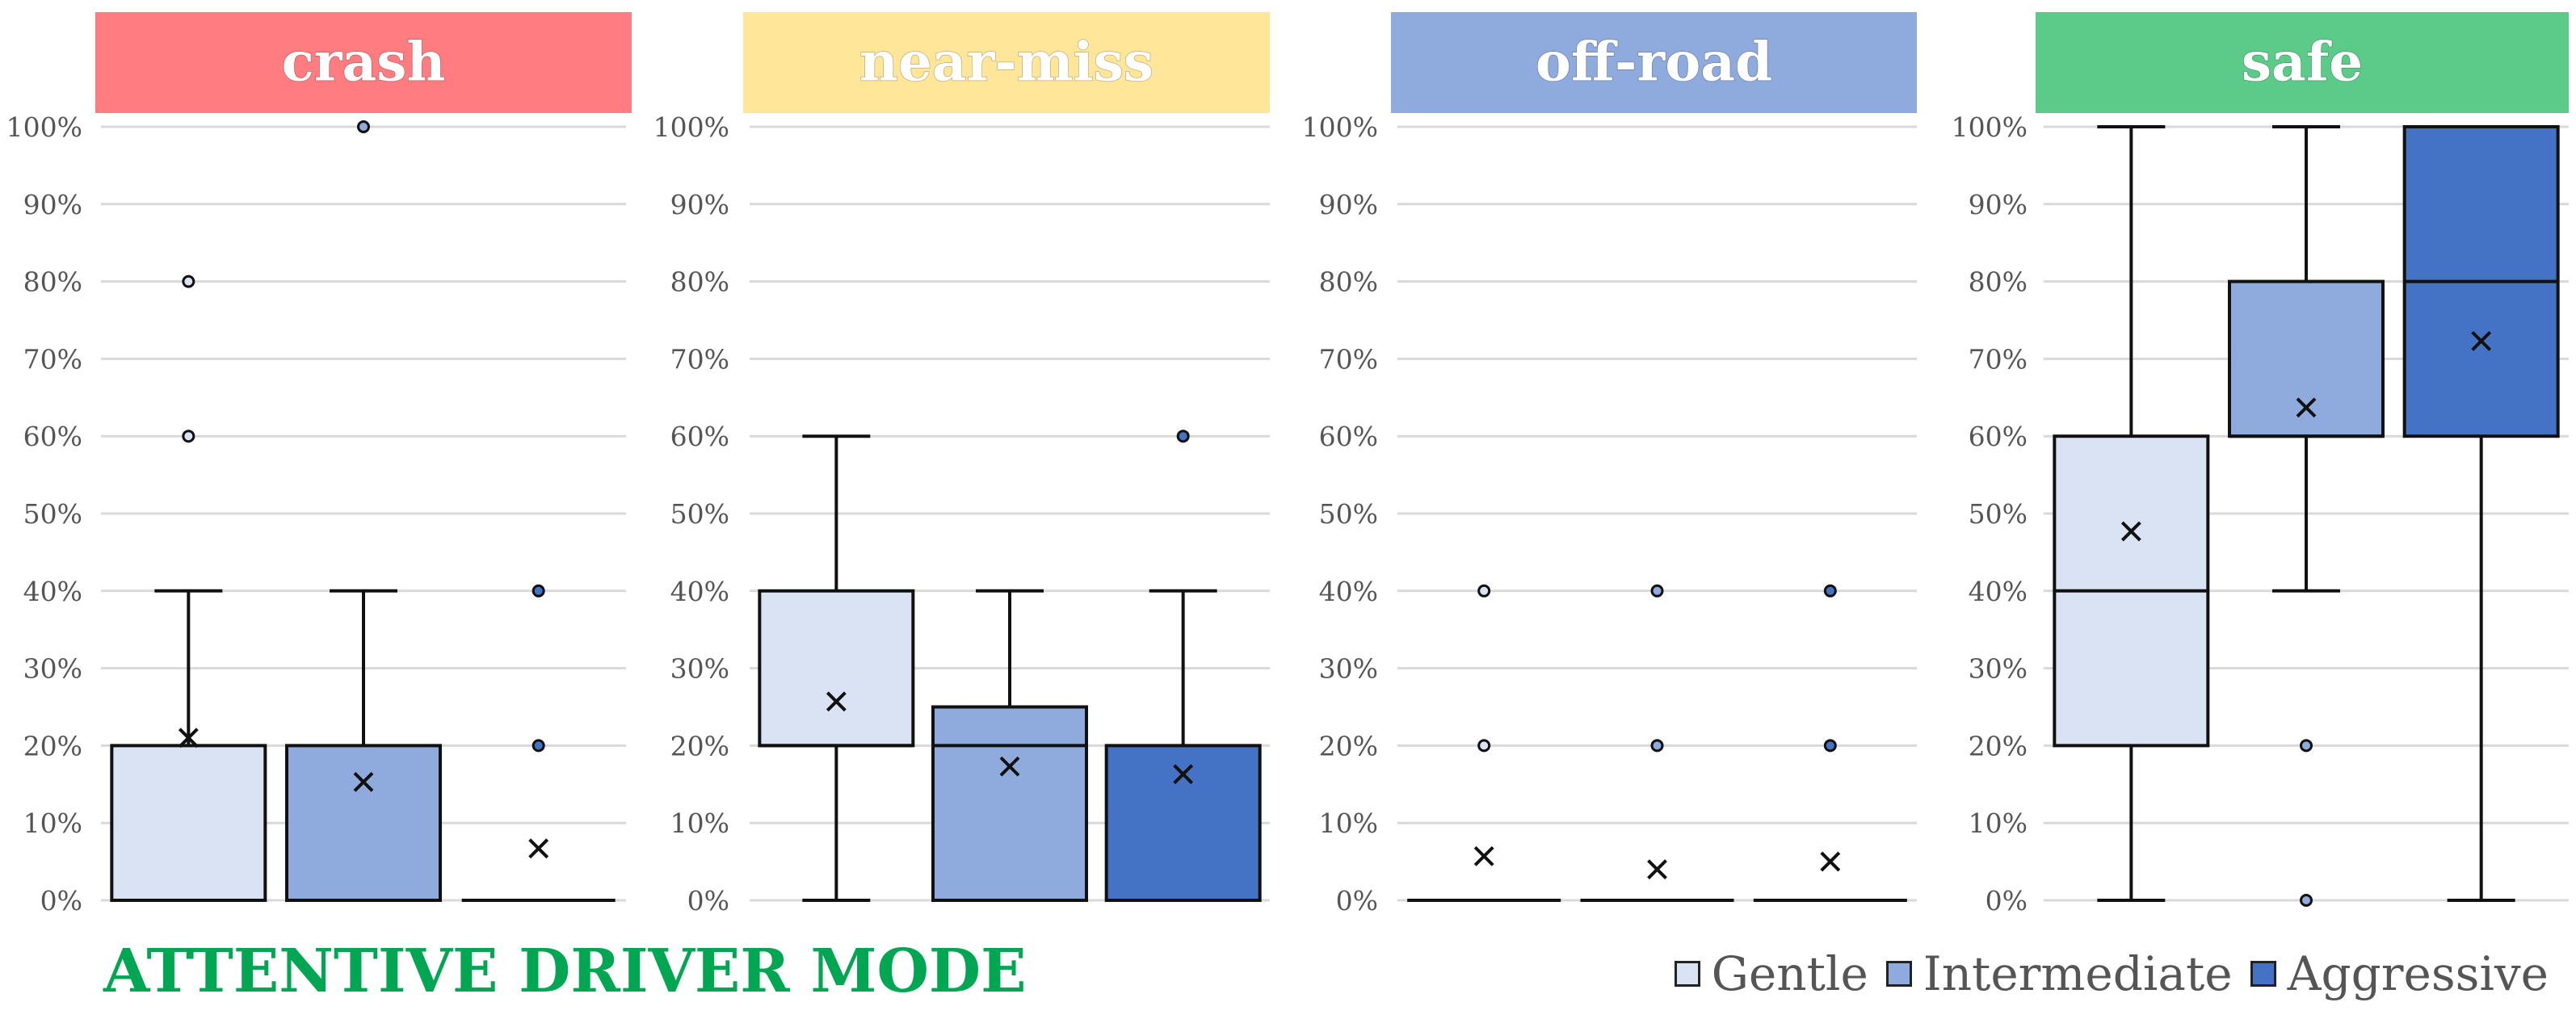 The width and height of the screenshot is (2576, 1019). What do you see at coordinates (1183, 775) in the screenshot?
I see `mean-marker-near-miss-aggressive` at bounding box center [1183, 775].